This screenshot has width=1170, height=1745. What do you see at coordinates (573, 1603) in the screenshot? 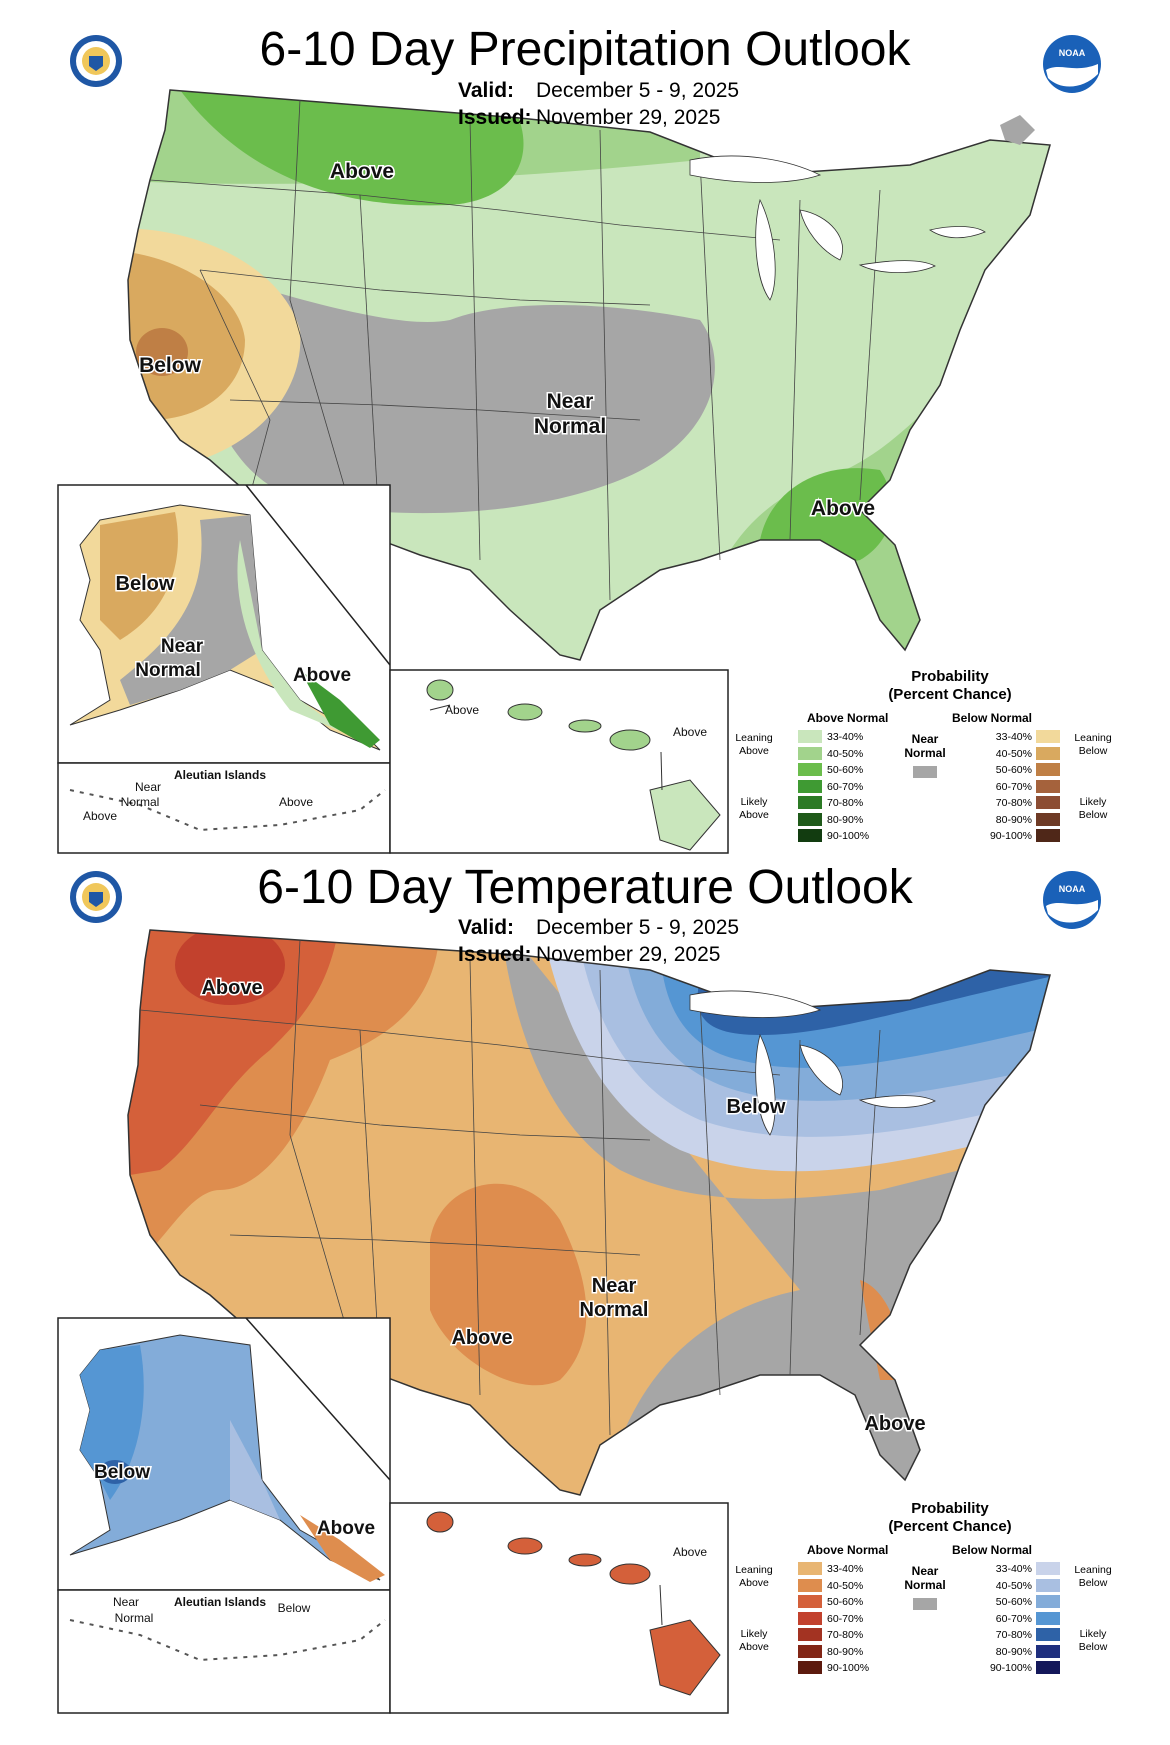
I see `hawaii-islands-temp` at bounding box center [573, 1603].